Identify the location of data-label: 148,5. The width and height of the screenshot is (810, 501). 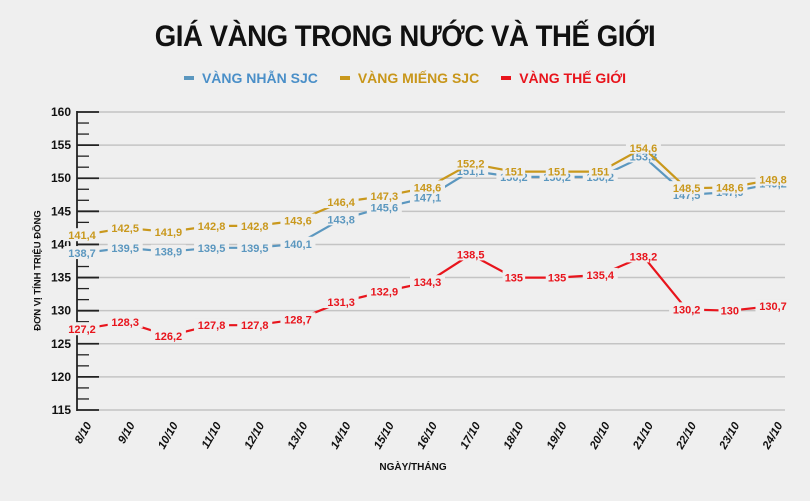
(687, 189).